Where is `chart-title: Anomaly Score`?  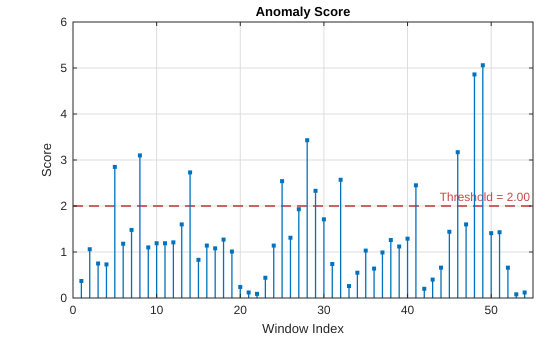
chart-title: Anomaly Score is located at coordinates (303, 11).